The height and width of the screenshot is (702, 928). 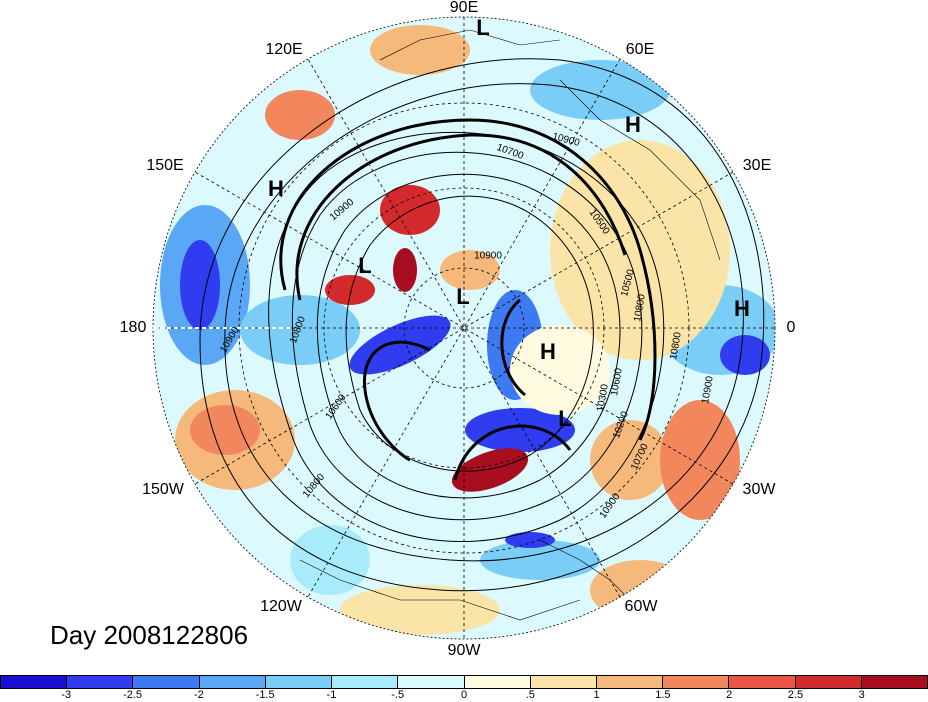 What do you see at coordinates (795, 695) in the screenshot?
I see `colorbar-tick-label: 2.5` at bounding box center [795, 695].